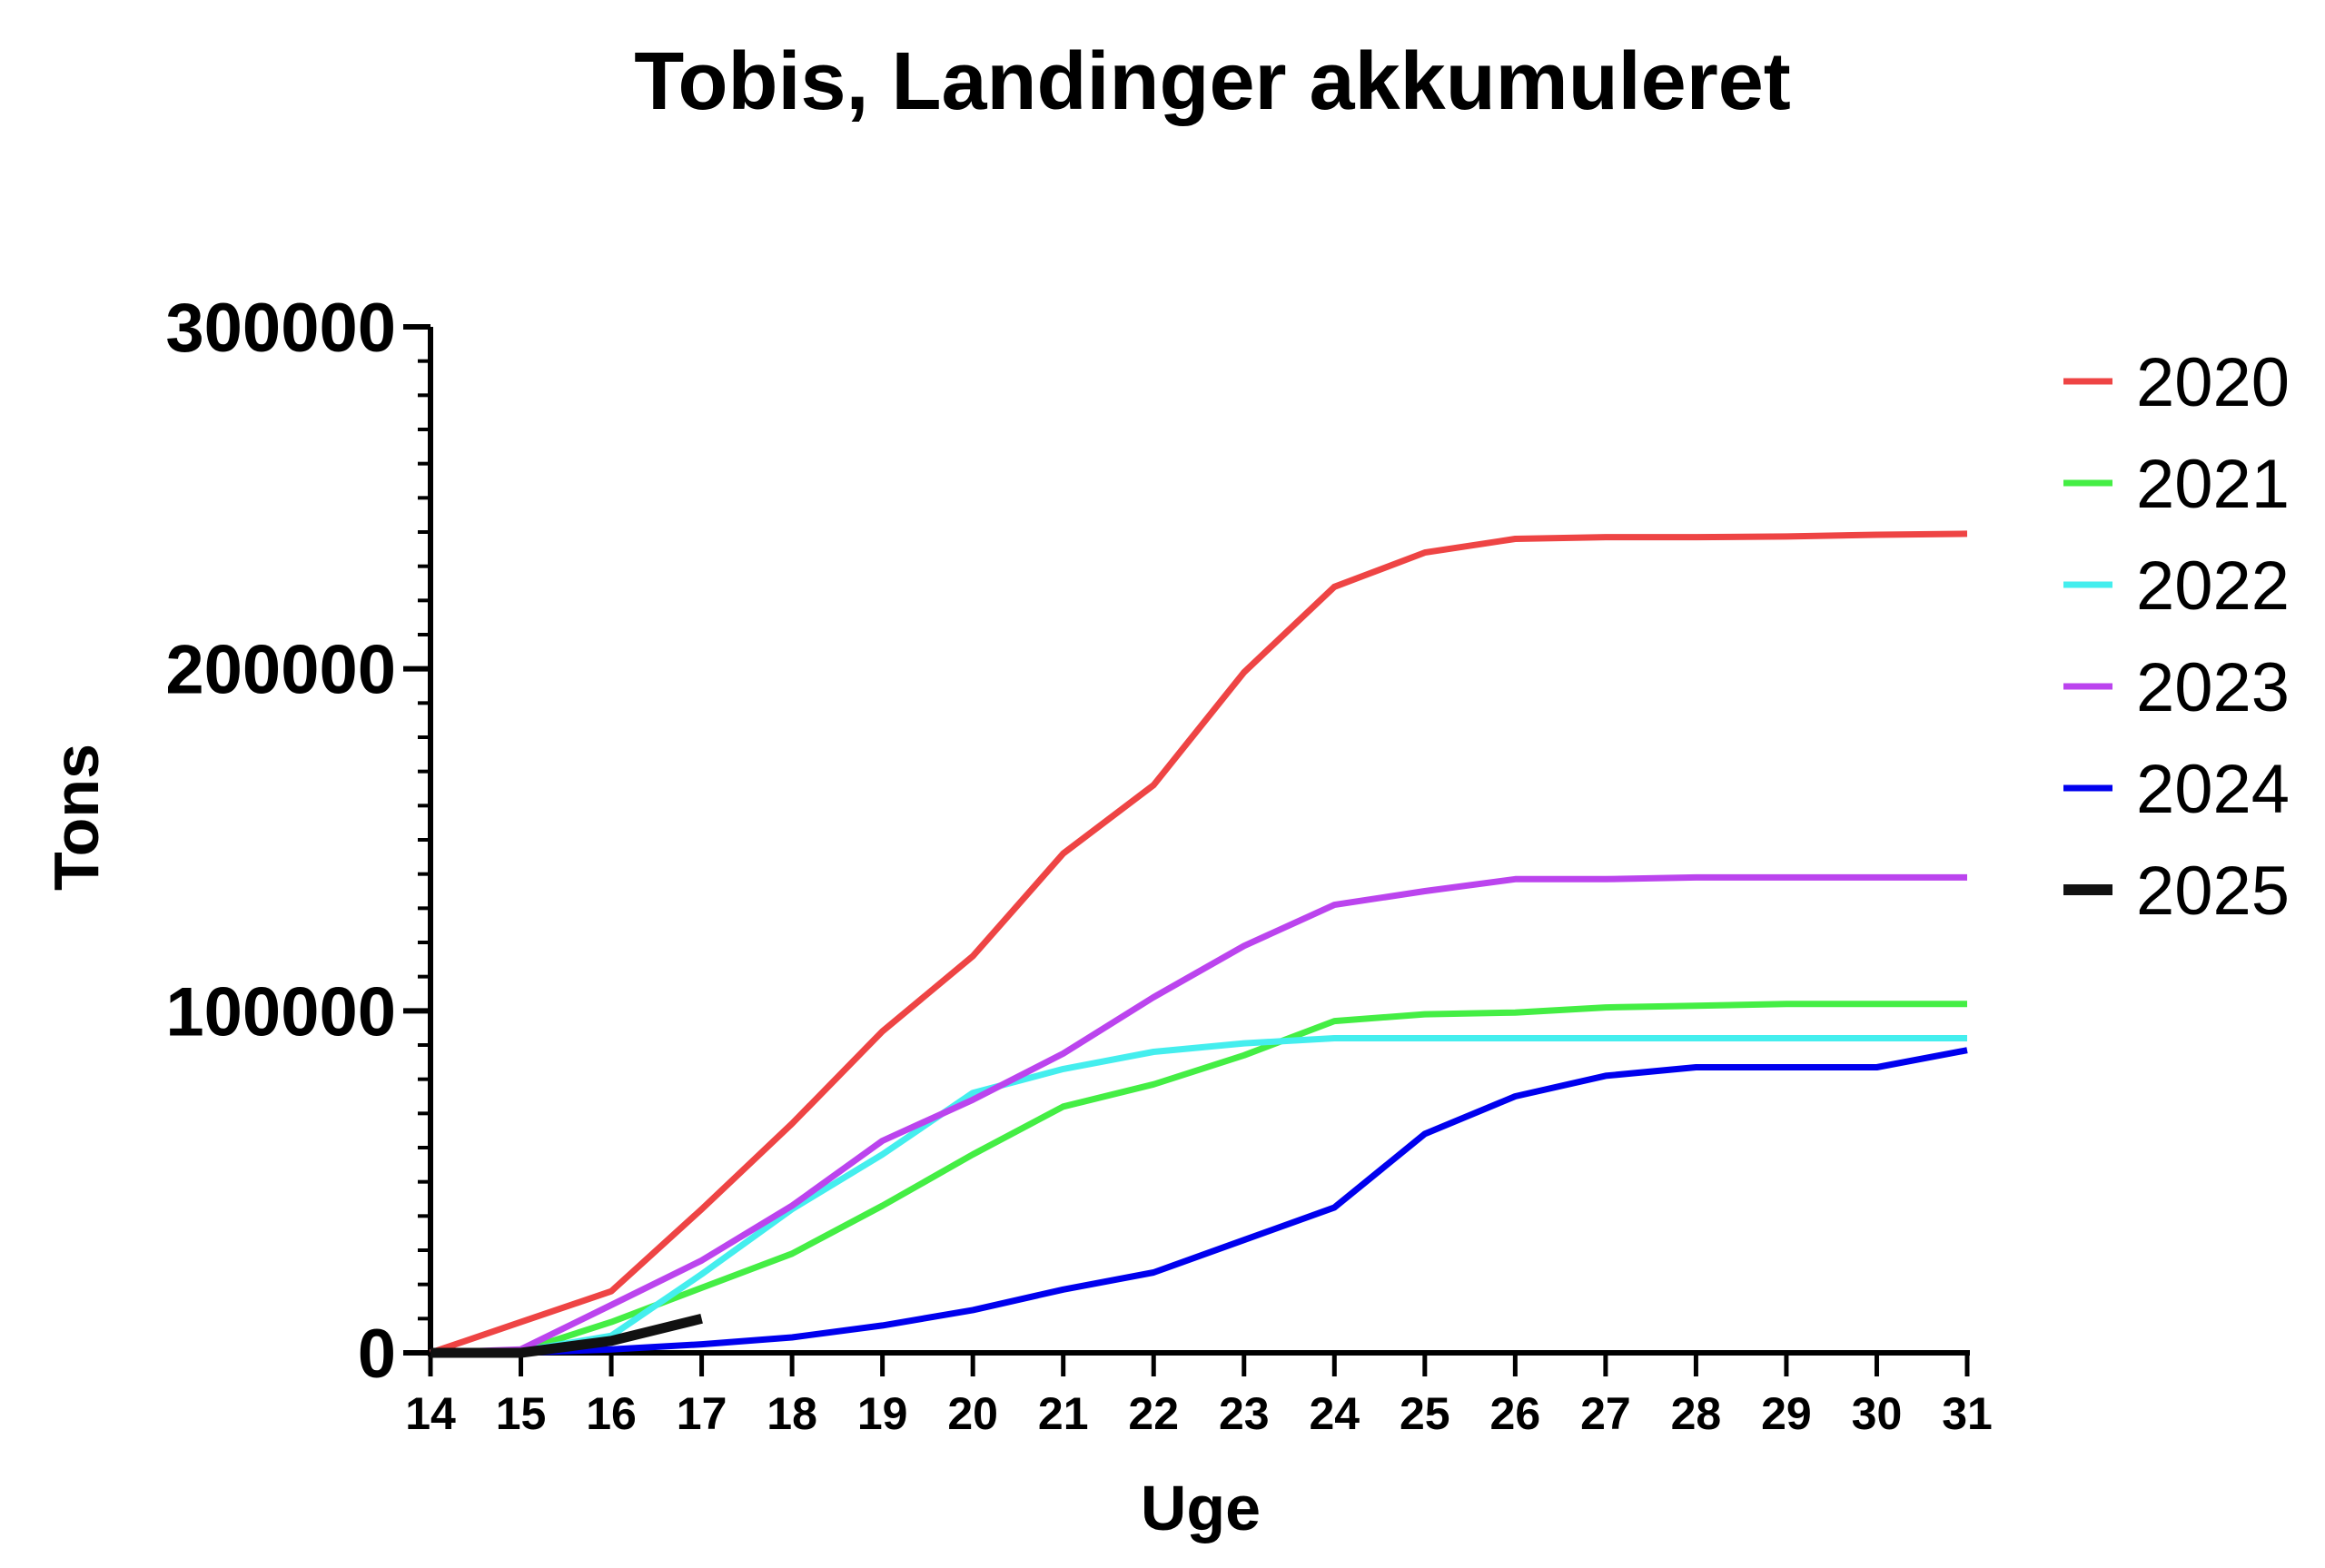 The height and width of the screenshot is (1568, 2325). What do you see at coordinates (1425, 1413) in the screenshot?
I see `x-tick-label: 25` at bounding box center [1425, 1413].